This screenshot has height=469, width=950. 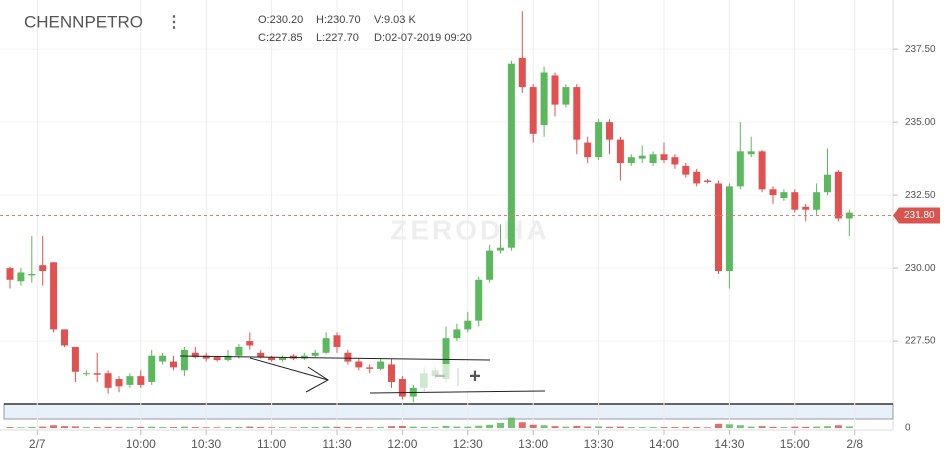 What do you see at coordinates (335, 358) in the screenshot?
I see `trend-line` at bounding box center [335, 358].